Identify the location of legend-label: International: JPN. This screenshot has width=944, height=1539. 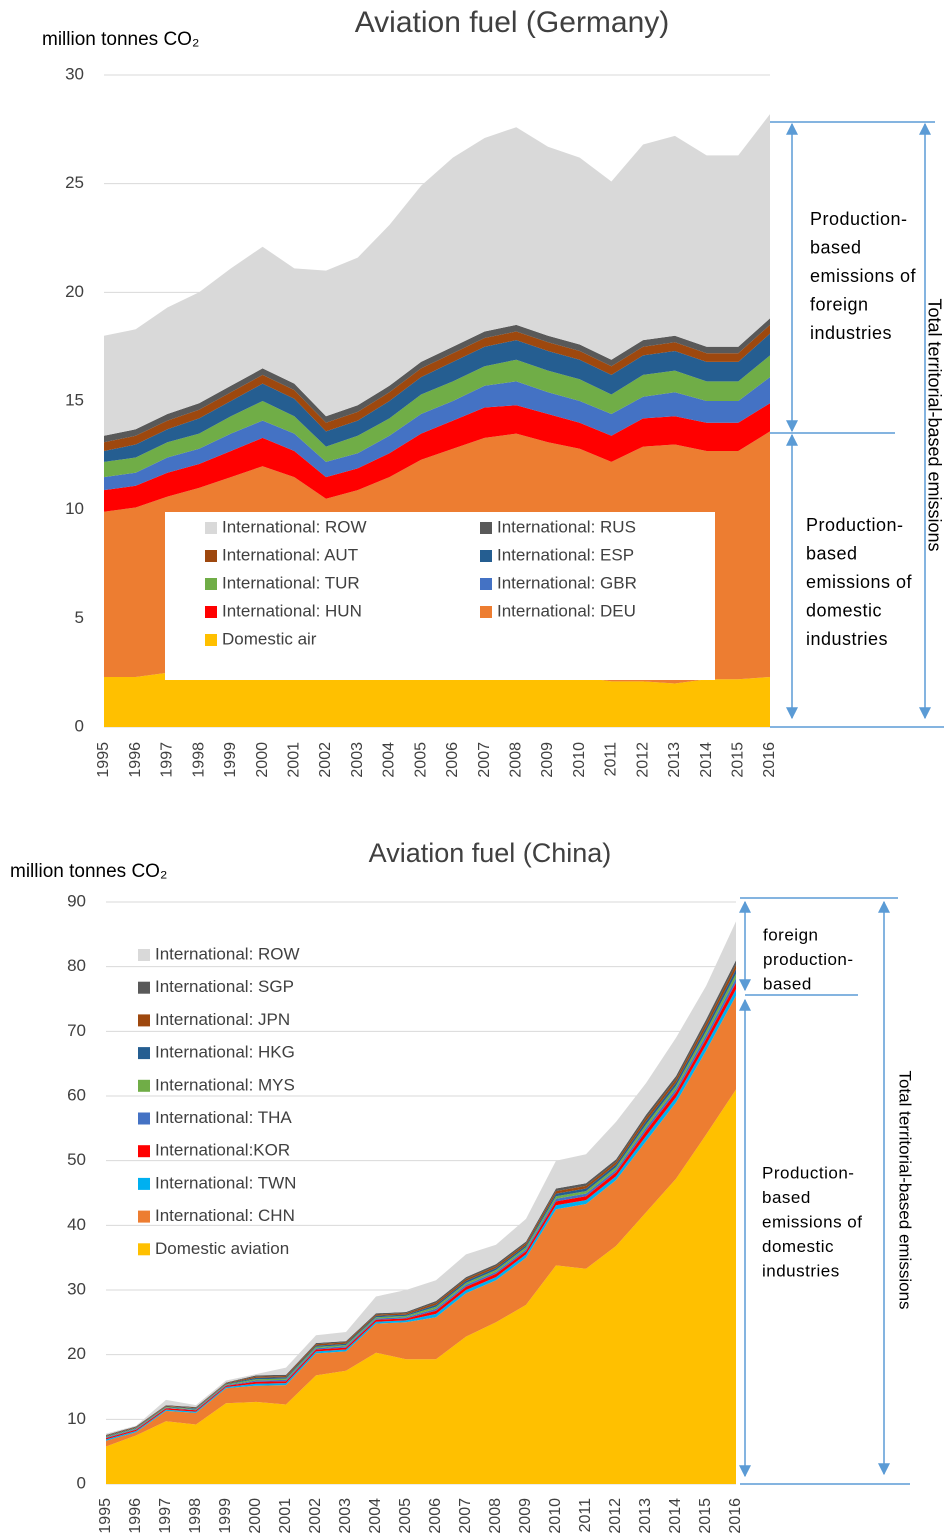
(222, 1019).